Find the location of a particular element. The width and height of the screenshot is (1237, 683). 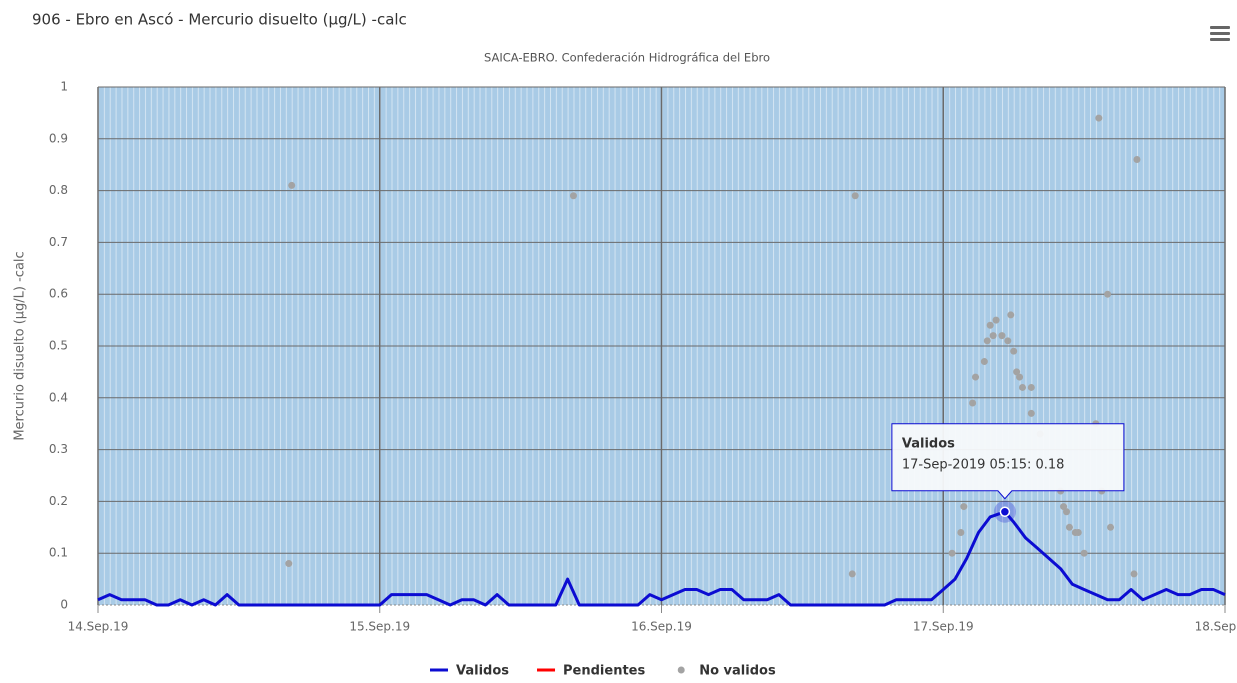

y-tick-label: 0.8 is located at coordinates (58, 190).